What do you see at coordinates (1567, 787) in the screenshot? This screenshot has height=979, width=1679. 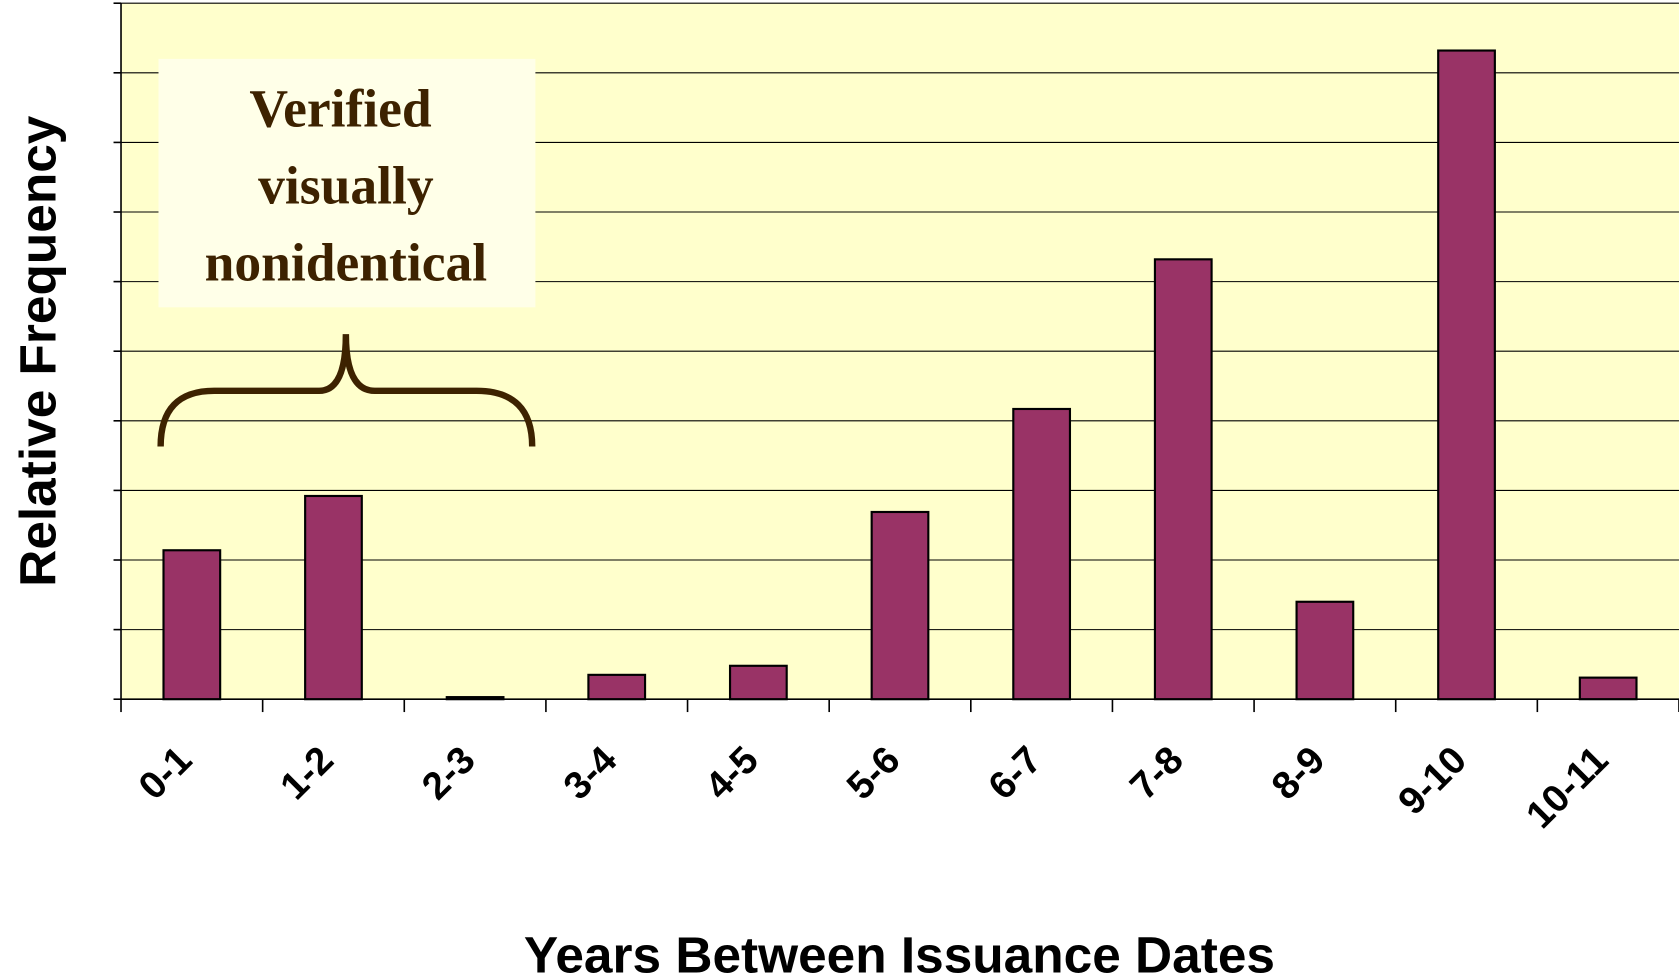 I see `x-tick-label: 10-11` at bounding box center [1567, 787].